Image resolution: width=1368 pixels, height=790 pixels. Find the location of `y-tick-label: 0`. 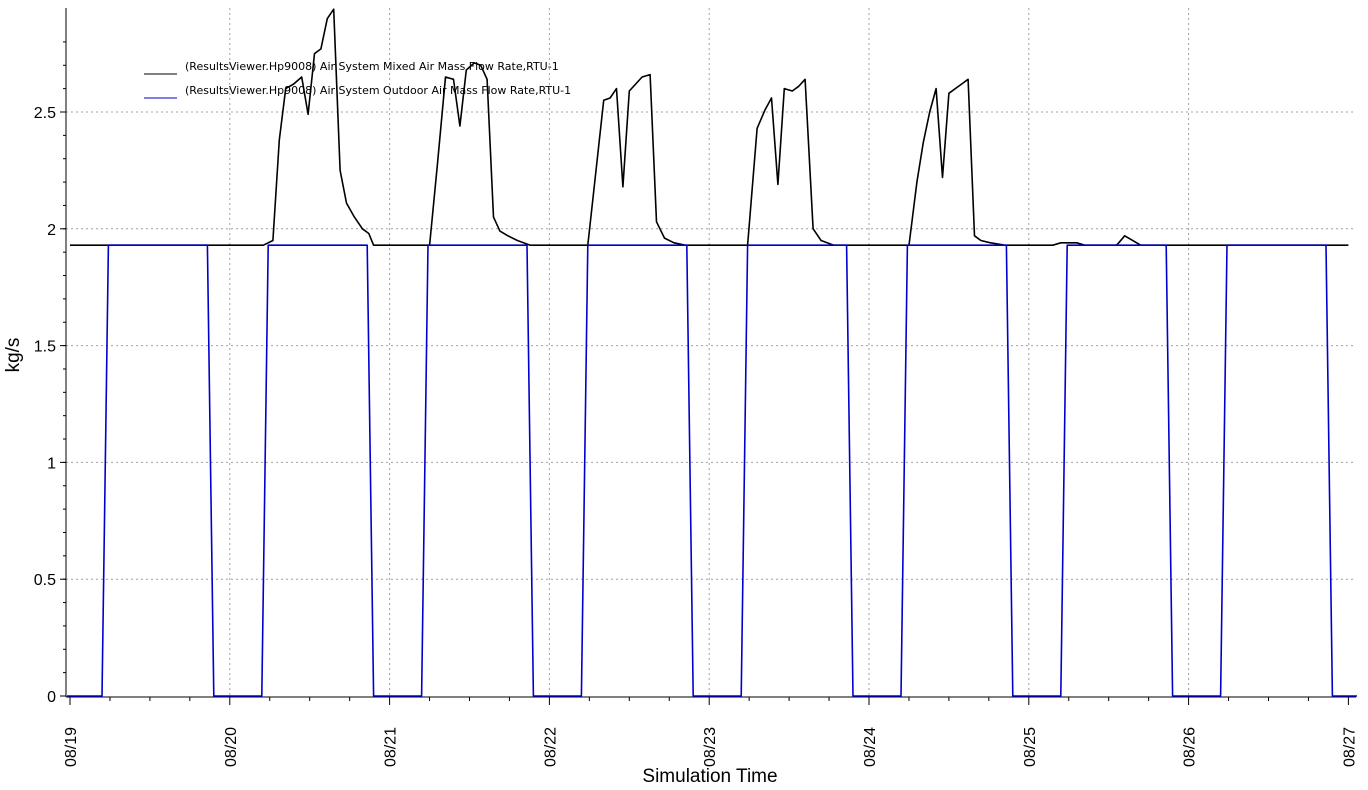

y-tick-label: 0 is located at coordinates (51, 697).